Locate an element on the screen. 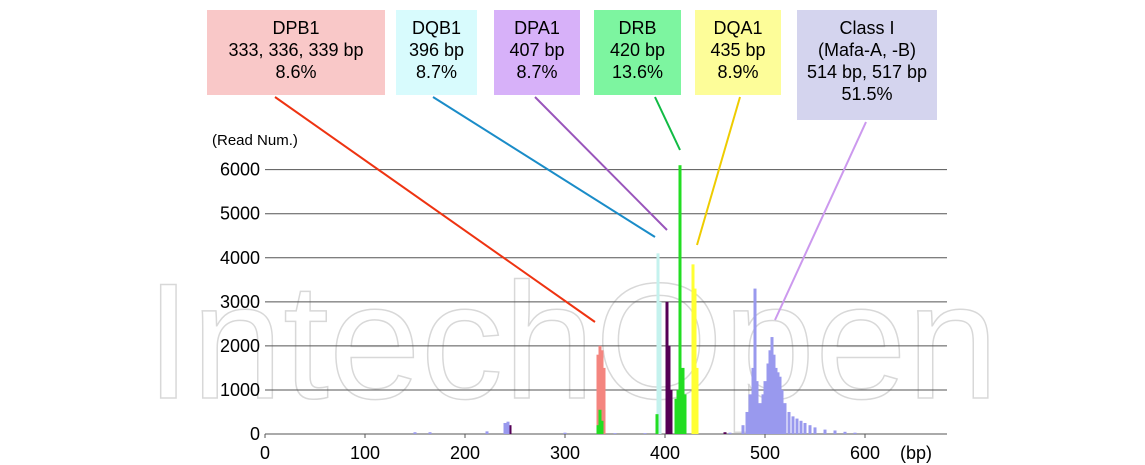  y-tick-label: 1000 is located at coordinates (240, 390).